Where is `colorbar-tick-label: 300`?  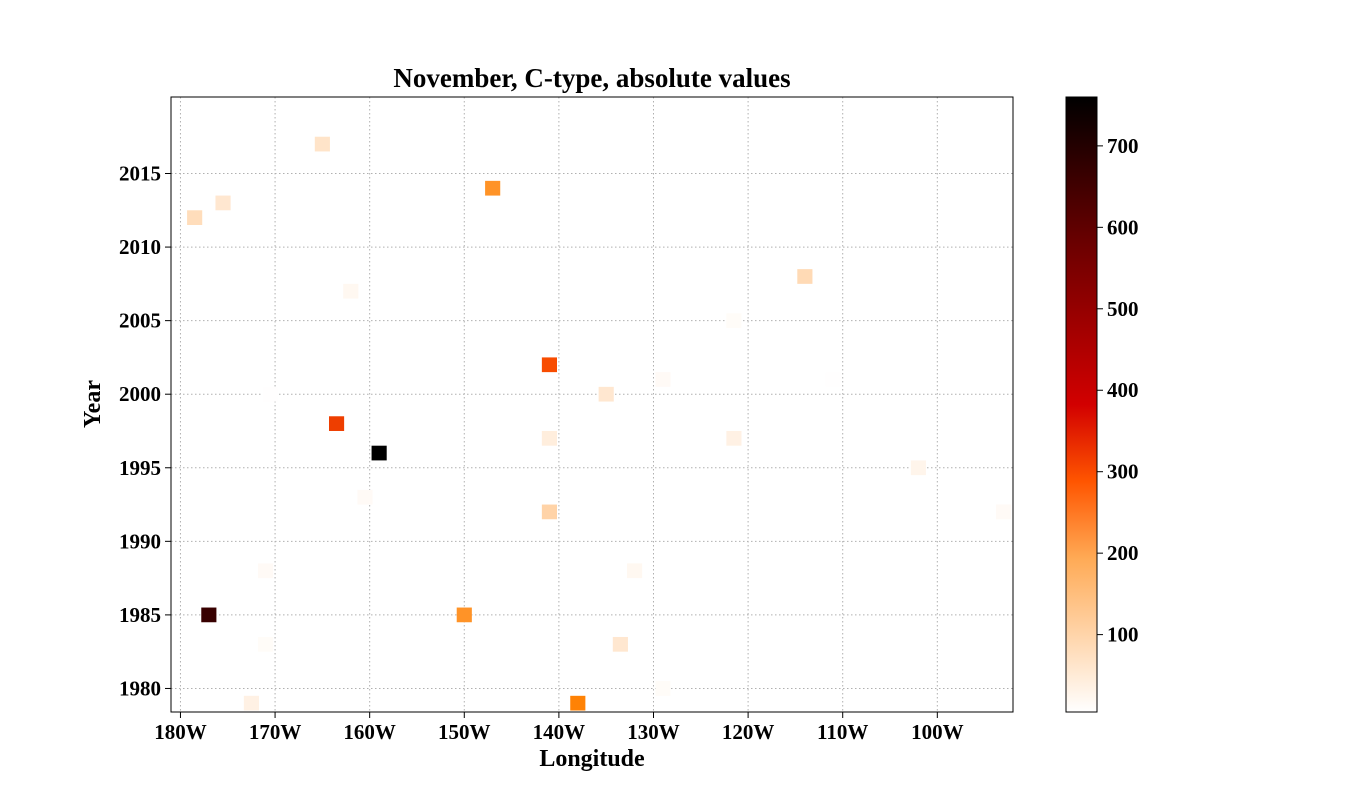
colorbar-tick-label: 300 is located at coordinates (1123, 472).